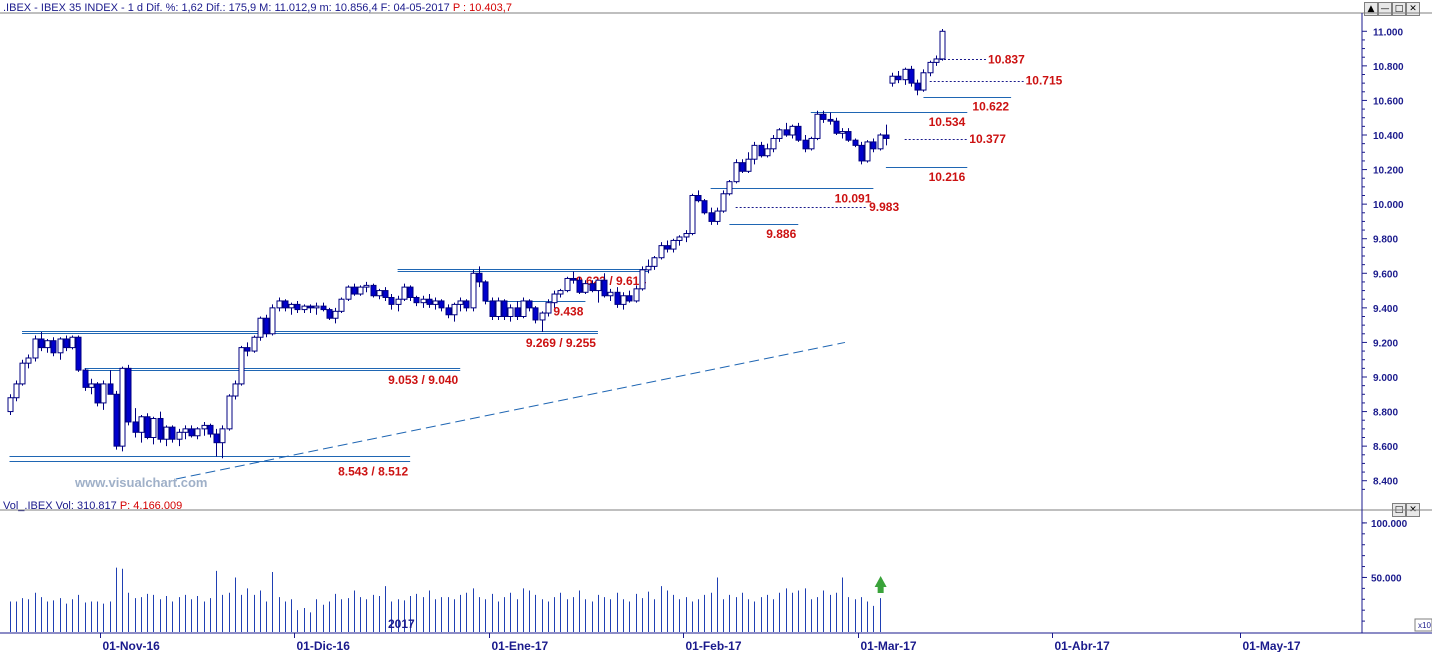 The image size is (1432, 652). Describe the element at coordinates (990, 107) in the screenshot. I see `level-label: 10.622` at that location.